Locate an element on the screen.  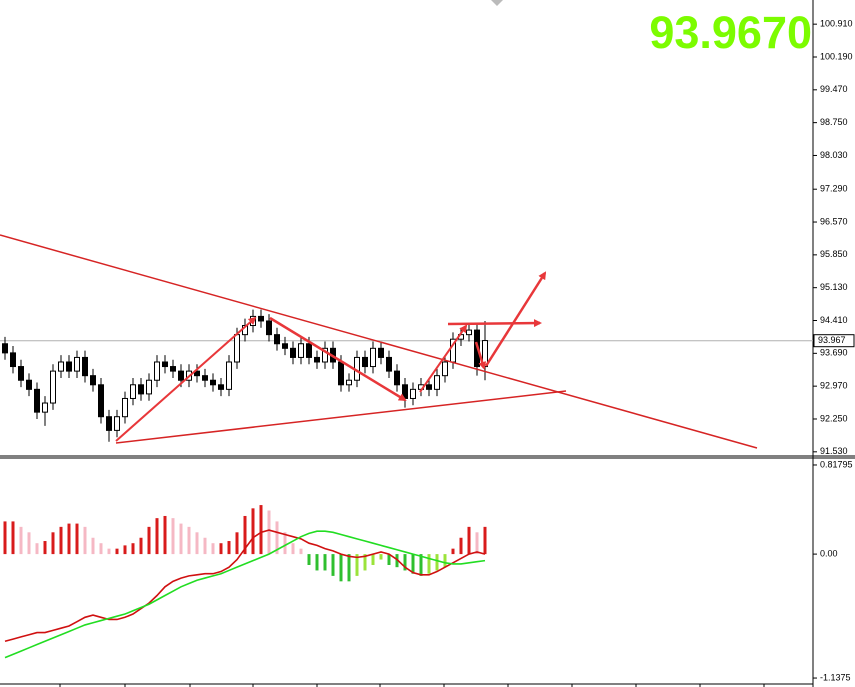
price-headline: 93.9670 is located at coordinates (730, 32).